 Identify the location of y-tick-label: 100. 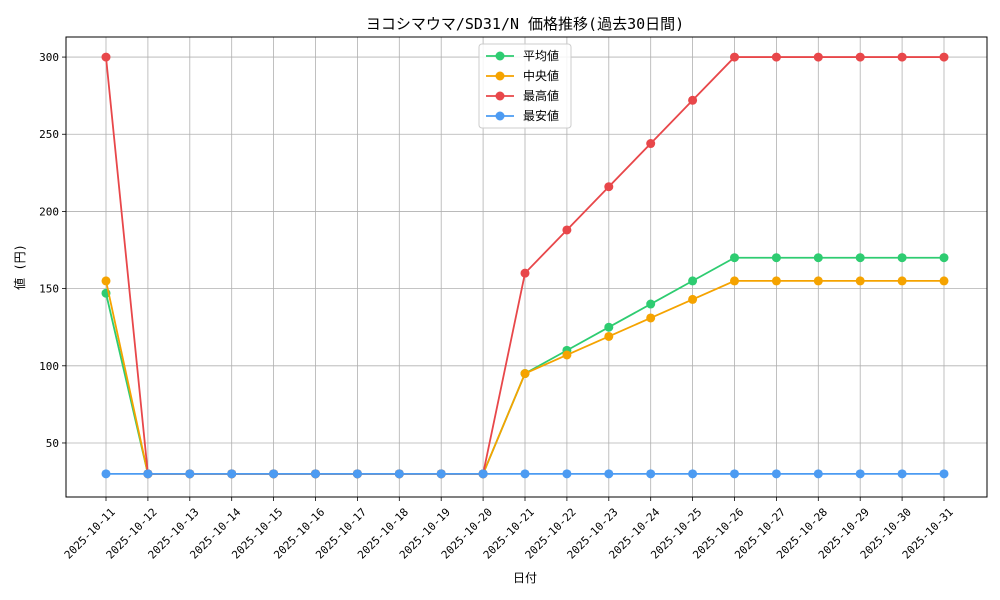
(49, 366).